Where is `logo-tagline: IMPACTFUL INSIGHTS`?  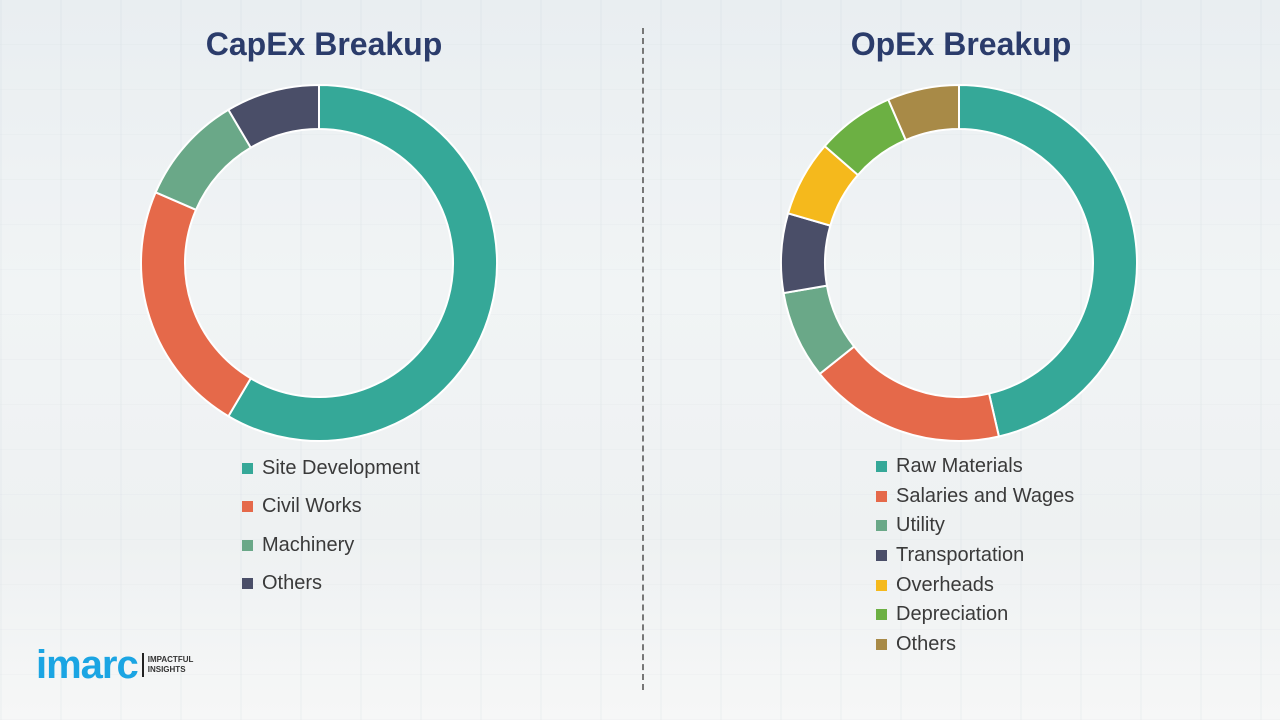
logo-tagline: IMPACTFUL INSIGHTS is located at coordinates (170, 664).